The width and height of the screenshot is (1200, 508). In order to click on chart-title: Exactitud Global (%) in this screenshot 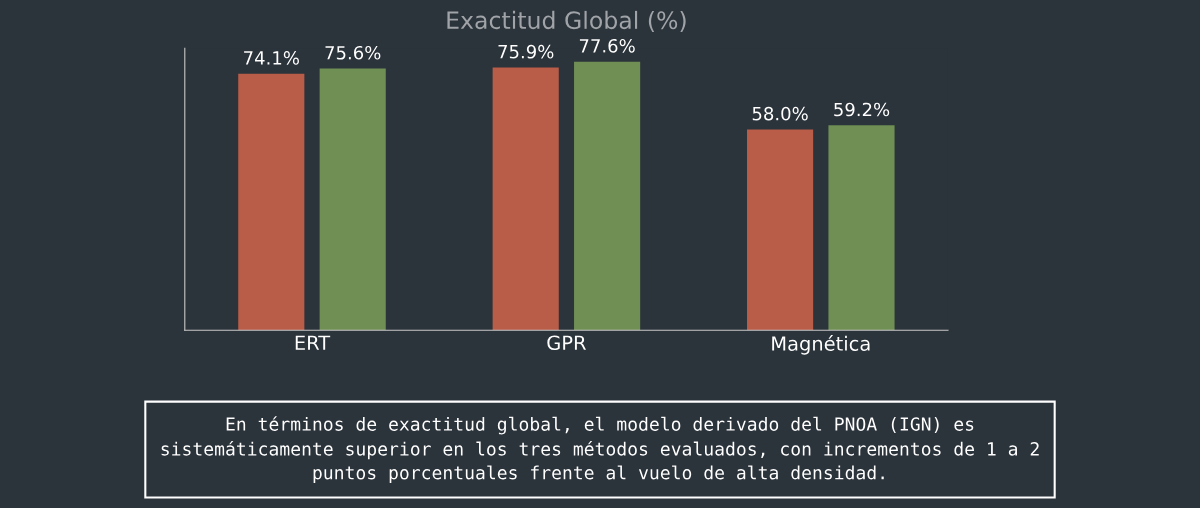, I will do `click(566, 21)`.